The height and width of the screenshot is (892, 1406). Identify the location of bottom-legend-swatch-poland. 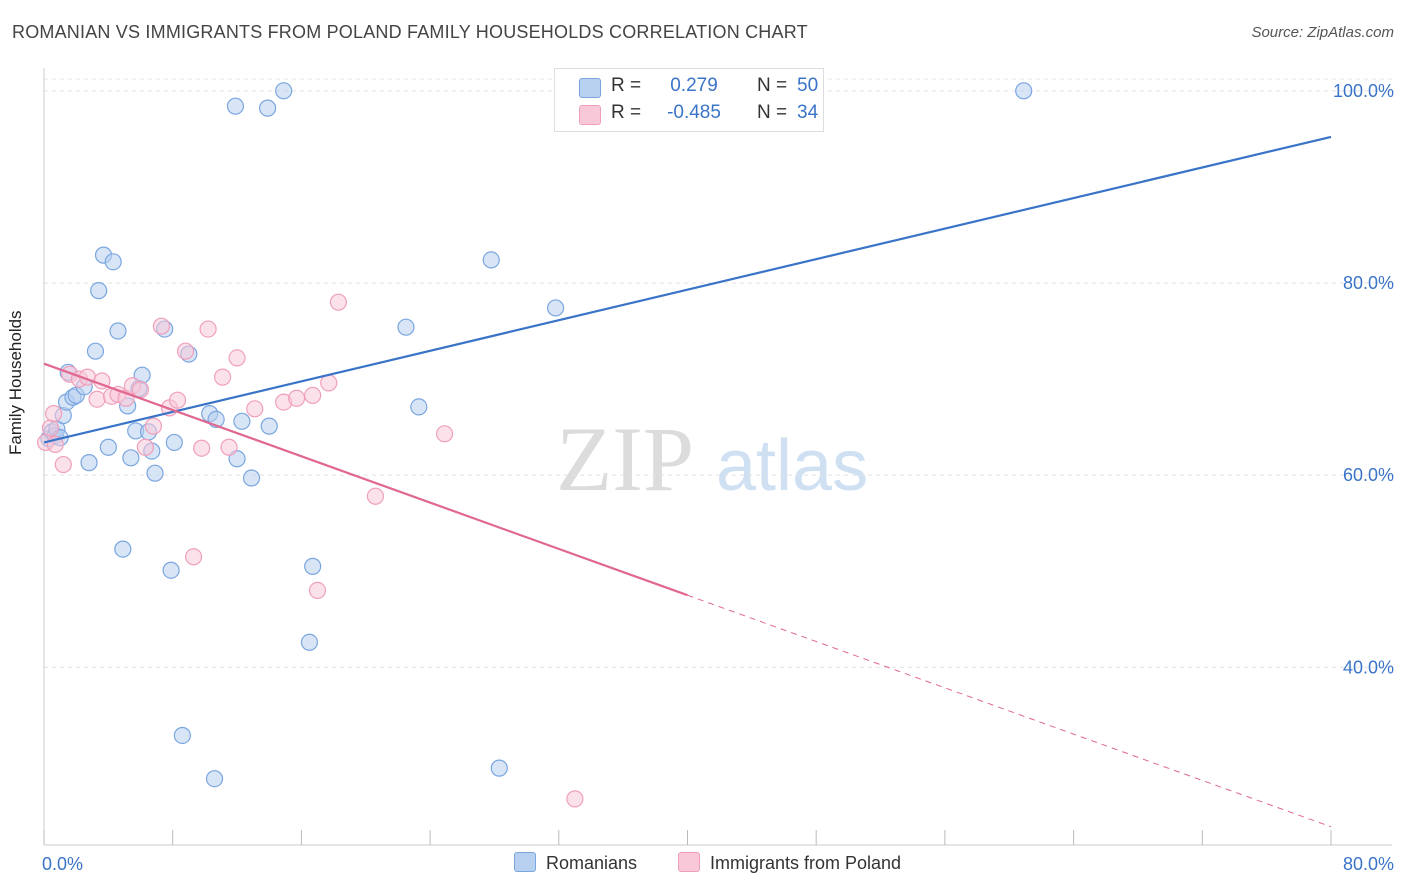
(689, 862).